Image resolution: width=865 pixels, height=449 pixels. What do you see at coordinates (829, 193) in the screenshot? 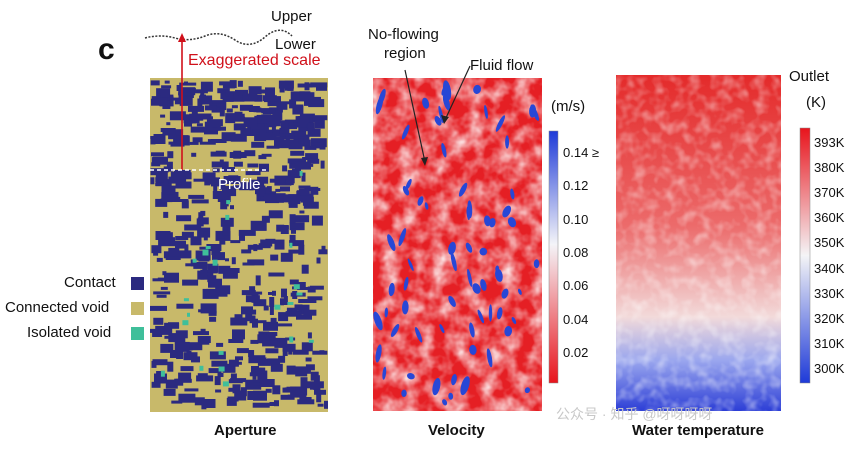
I see `temperature-tick: 370K` at bounding box center [829, 193].